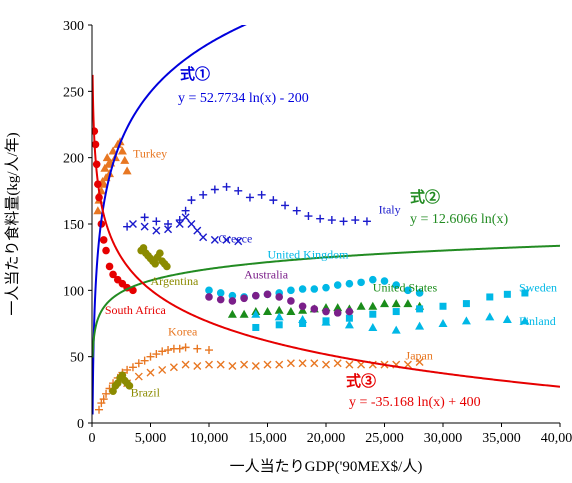 Image resolution: width=572 pixels, height=483 pixels. What do you see at coordinates (415, 402) in the screenshot?
I see `trend-3-equation: y = -35.168 ln(x) + 400` at bounding box center [415, 402].